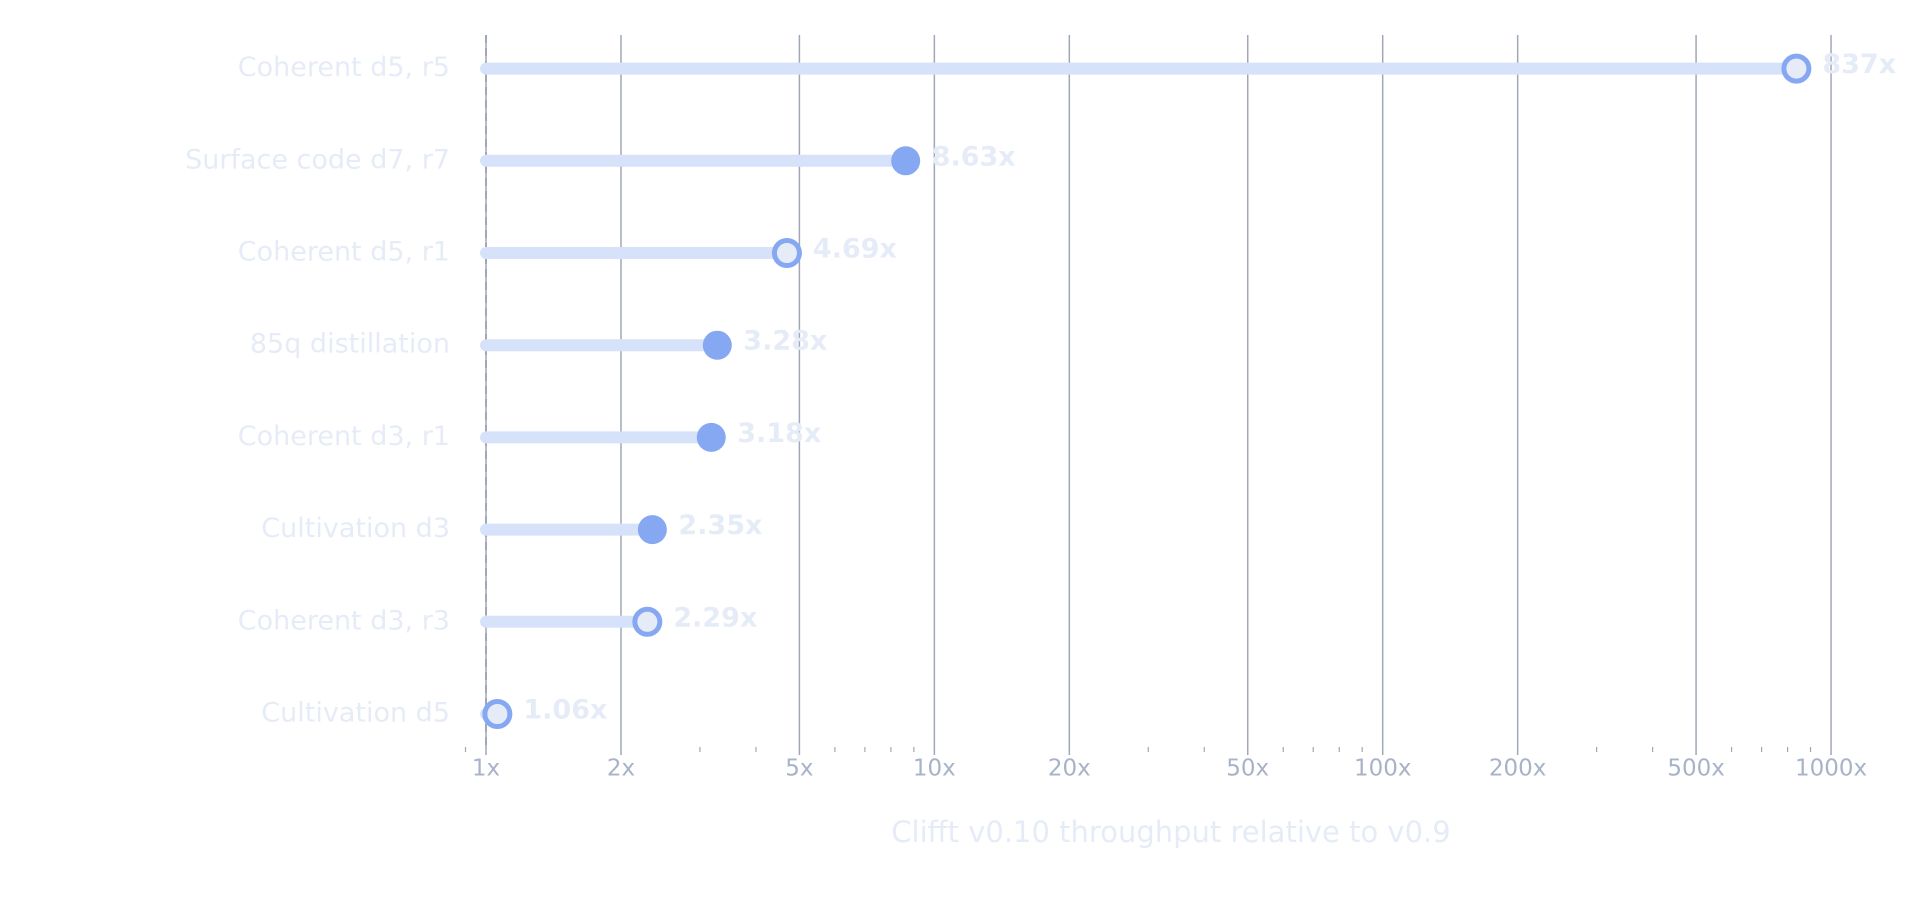  I want to click on x-tick-label: 1000x, so click(1831, 769).